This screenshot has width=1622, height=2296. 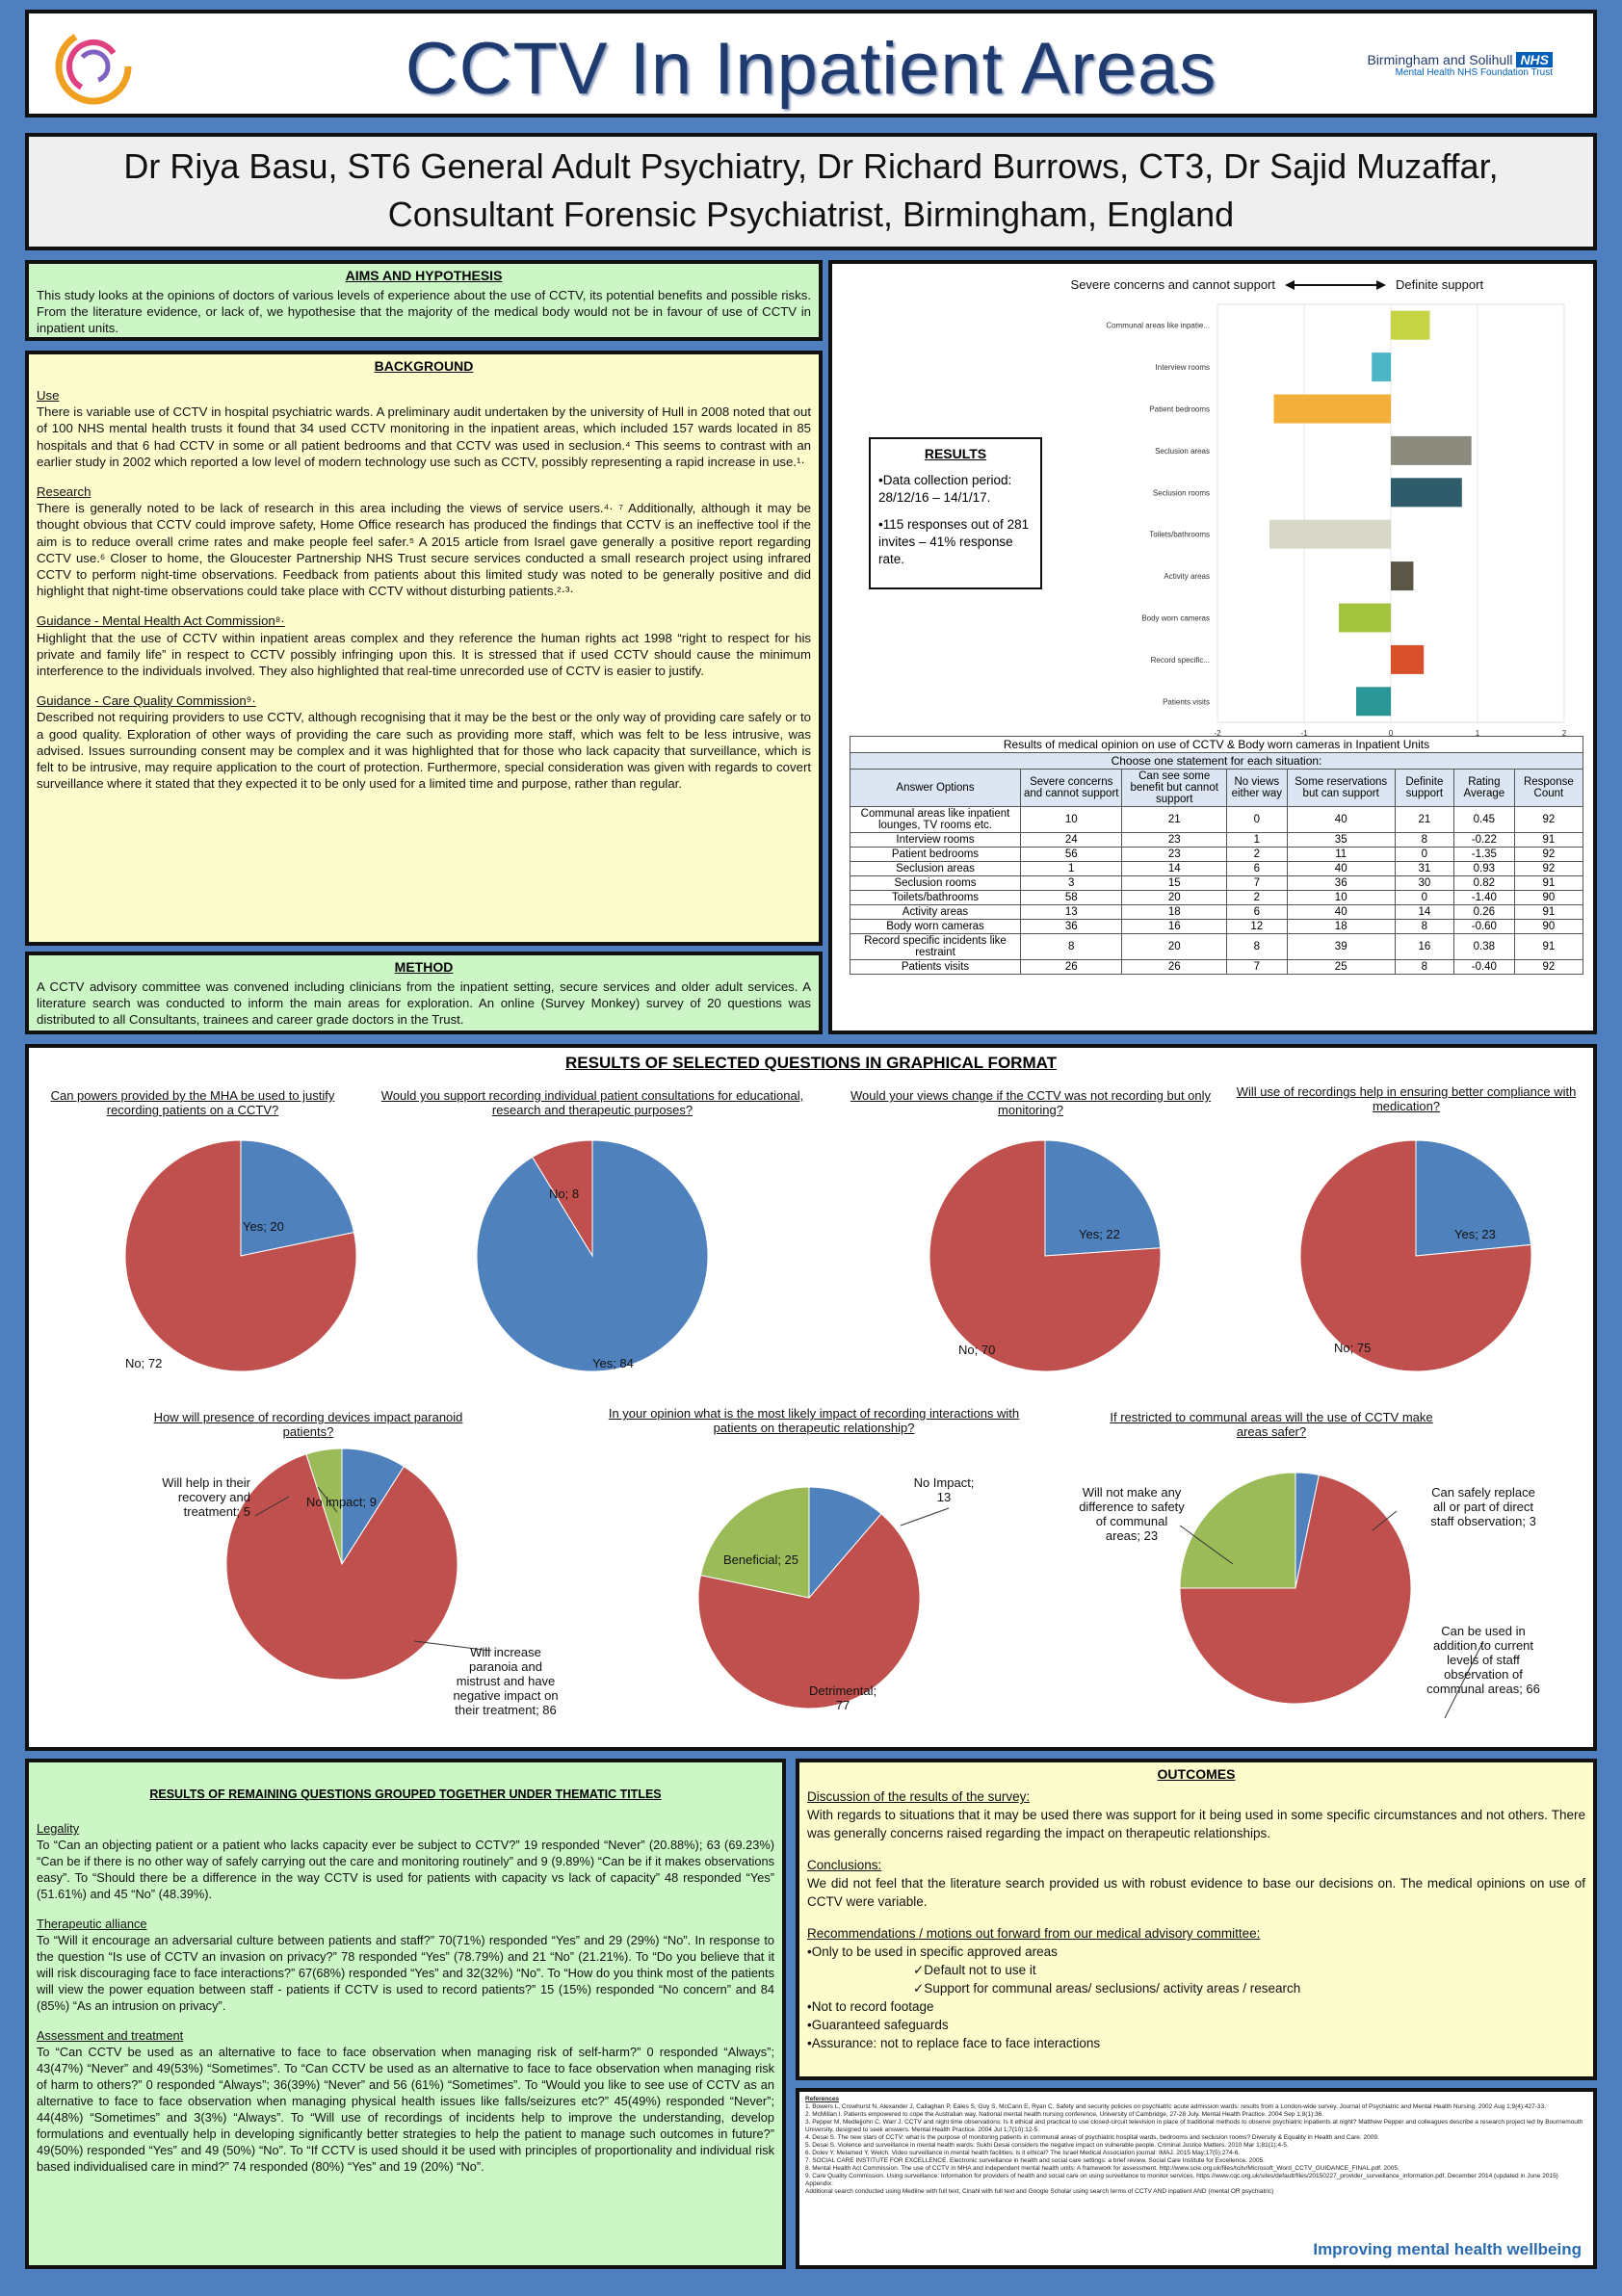 What do you see at coordinates (424, 967) in the screenshot?
I see `method-heading: METHOD` at bounding box center [424, 967].